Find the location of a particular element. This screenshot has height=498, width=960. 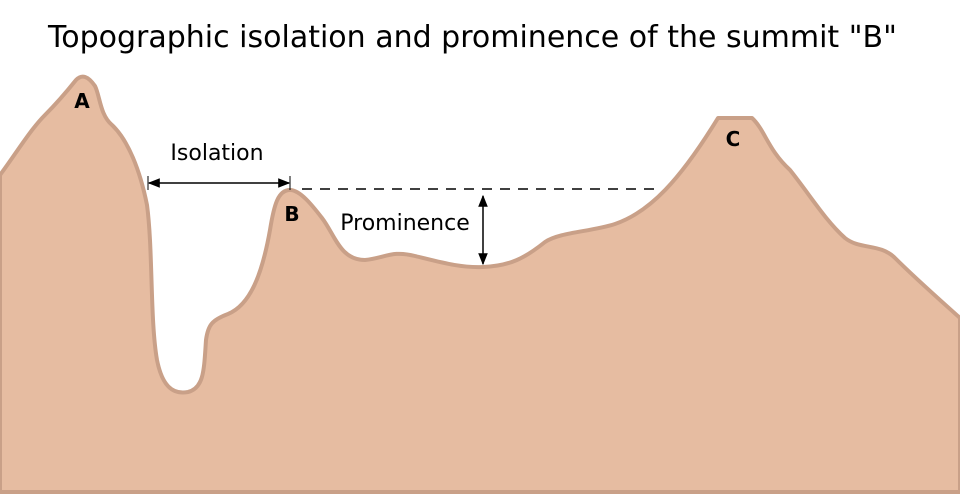

peak-label: C is located at coordinates (733, 139).